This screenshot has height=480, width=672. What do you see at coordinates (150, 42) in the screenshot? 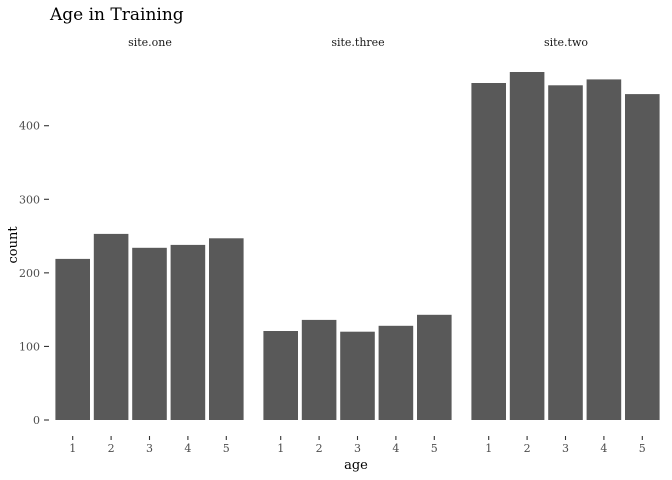
I see `facet-strip-label: site.one` at bounding box center [150, 42].